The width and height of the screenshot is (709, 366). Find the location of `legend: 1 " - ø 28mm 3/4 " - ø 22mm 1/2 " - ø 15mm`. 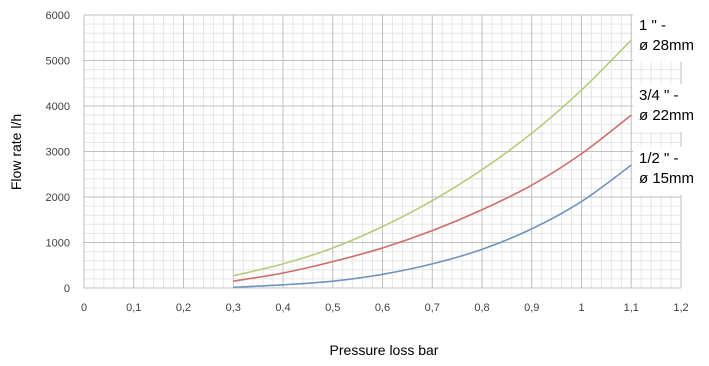

legend: 1 " - ø 28mm 3/4 " - ø 22mm 1/2 " - ø 15mm is located at coordinates (669, 104).